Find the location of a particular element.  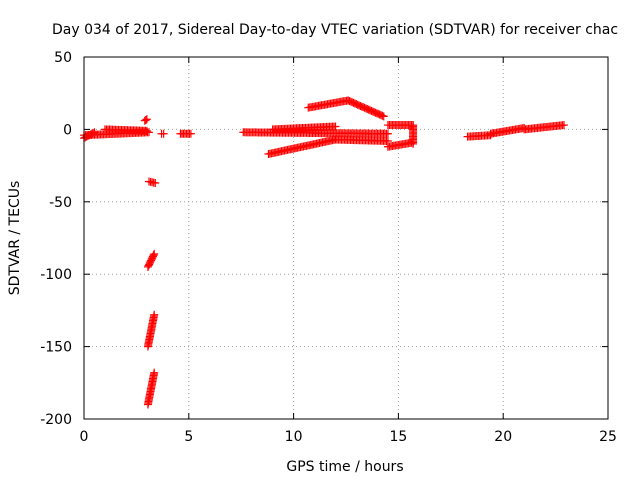

y-tick-label: -200 is located at coordinates (56, 420).